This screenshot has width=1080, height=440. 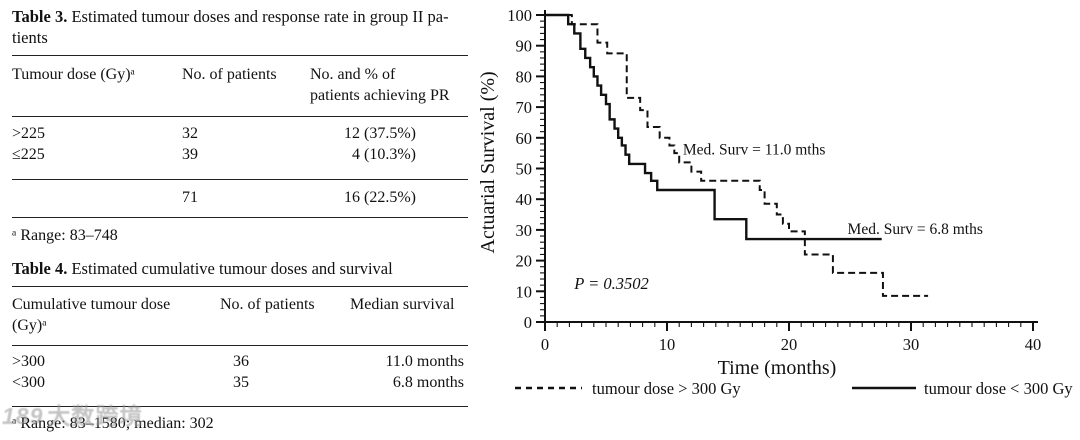 What do you see at coordinates (384, 154) in the screenshot?
I see `table3-row2-pr: 4 (10.3%)` at bounding box center [384, 154].